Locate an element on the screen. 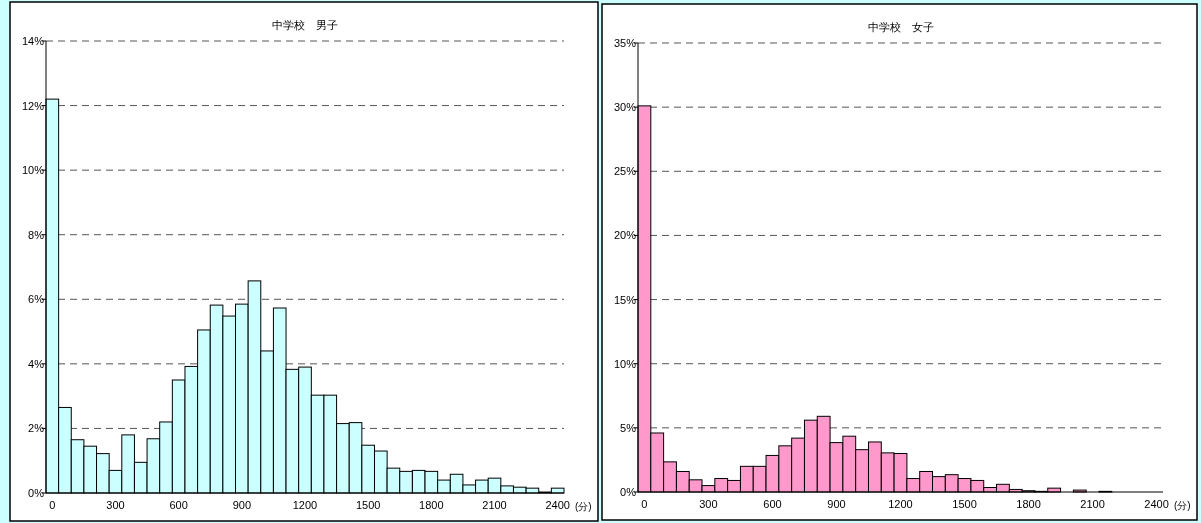 The width and height of the screenshot is (1201, 523). chart-title: 中学校 女子 is located at coordinates (900, 27).